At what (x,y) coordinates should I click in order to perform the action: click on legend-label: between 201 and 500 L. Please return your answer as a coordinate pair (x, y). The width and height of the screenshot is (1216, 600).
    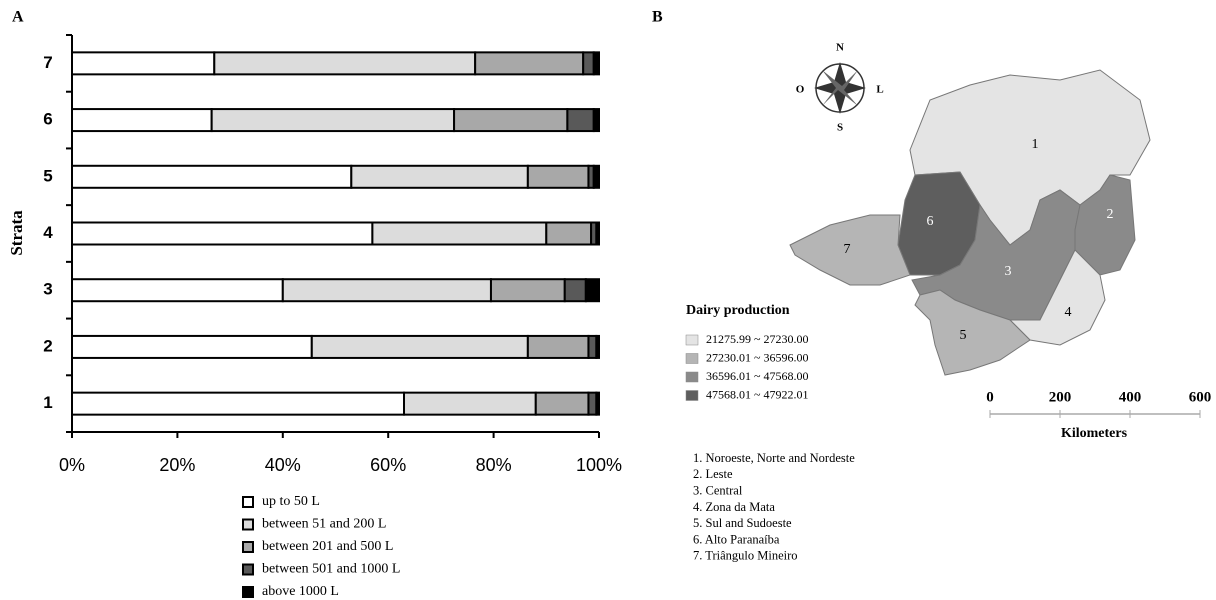
    Looking at the image, I should click on (327, 546).